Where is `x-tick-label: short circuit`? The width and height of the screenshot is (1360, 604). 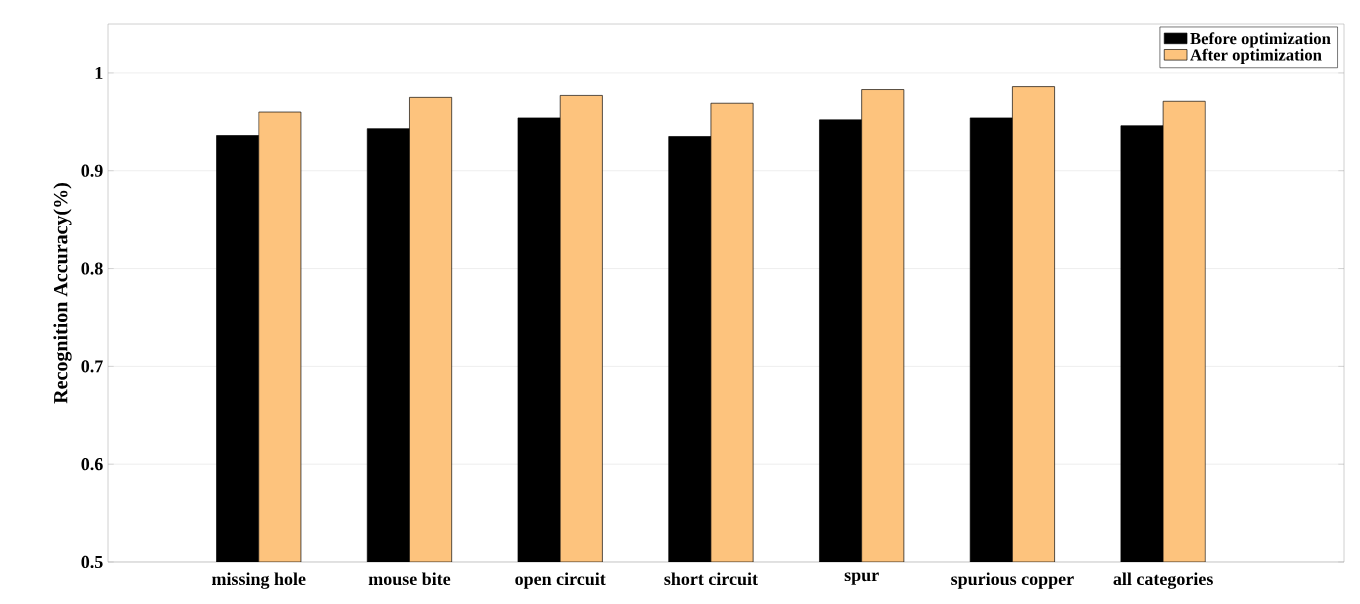 x-tick-label: short circuit is located at coordinates (711, 579).